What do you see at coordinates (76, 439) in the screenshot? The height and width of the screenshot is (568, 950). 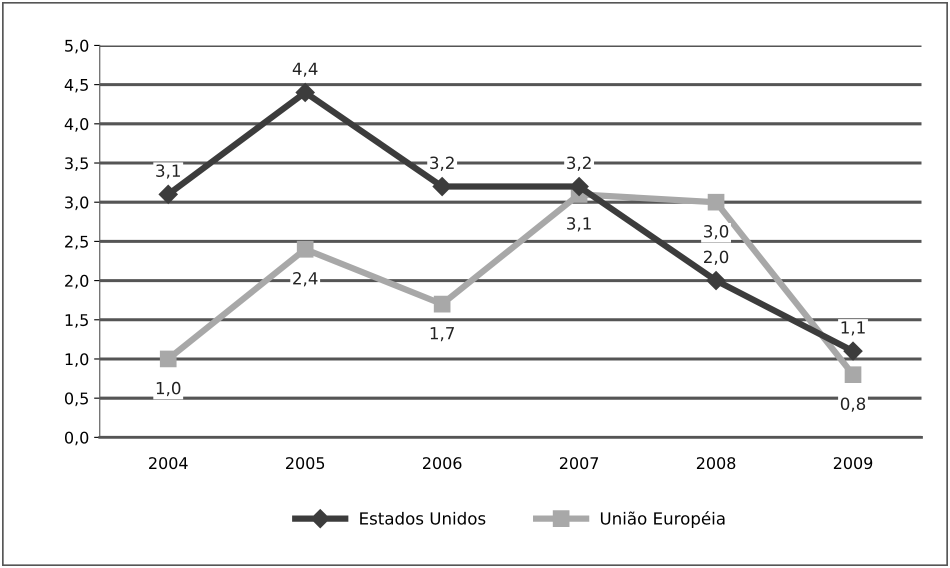 I see `y-tick-label: 0,0` at bounding box center [76, 439].